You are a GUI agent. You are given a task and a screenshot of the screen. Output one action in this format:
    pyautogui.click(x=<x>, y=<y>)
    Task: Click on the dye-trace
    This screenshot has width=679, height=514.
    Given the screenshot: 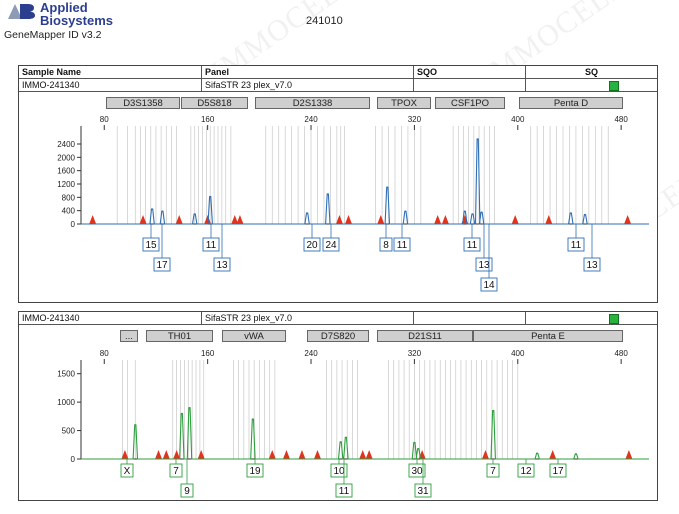 What is the action you would take?
    pyautogui.click(x=365, y=181)
    